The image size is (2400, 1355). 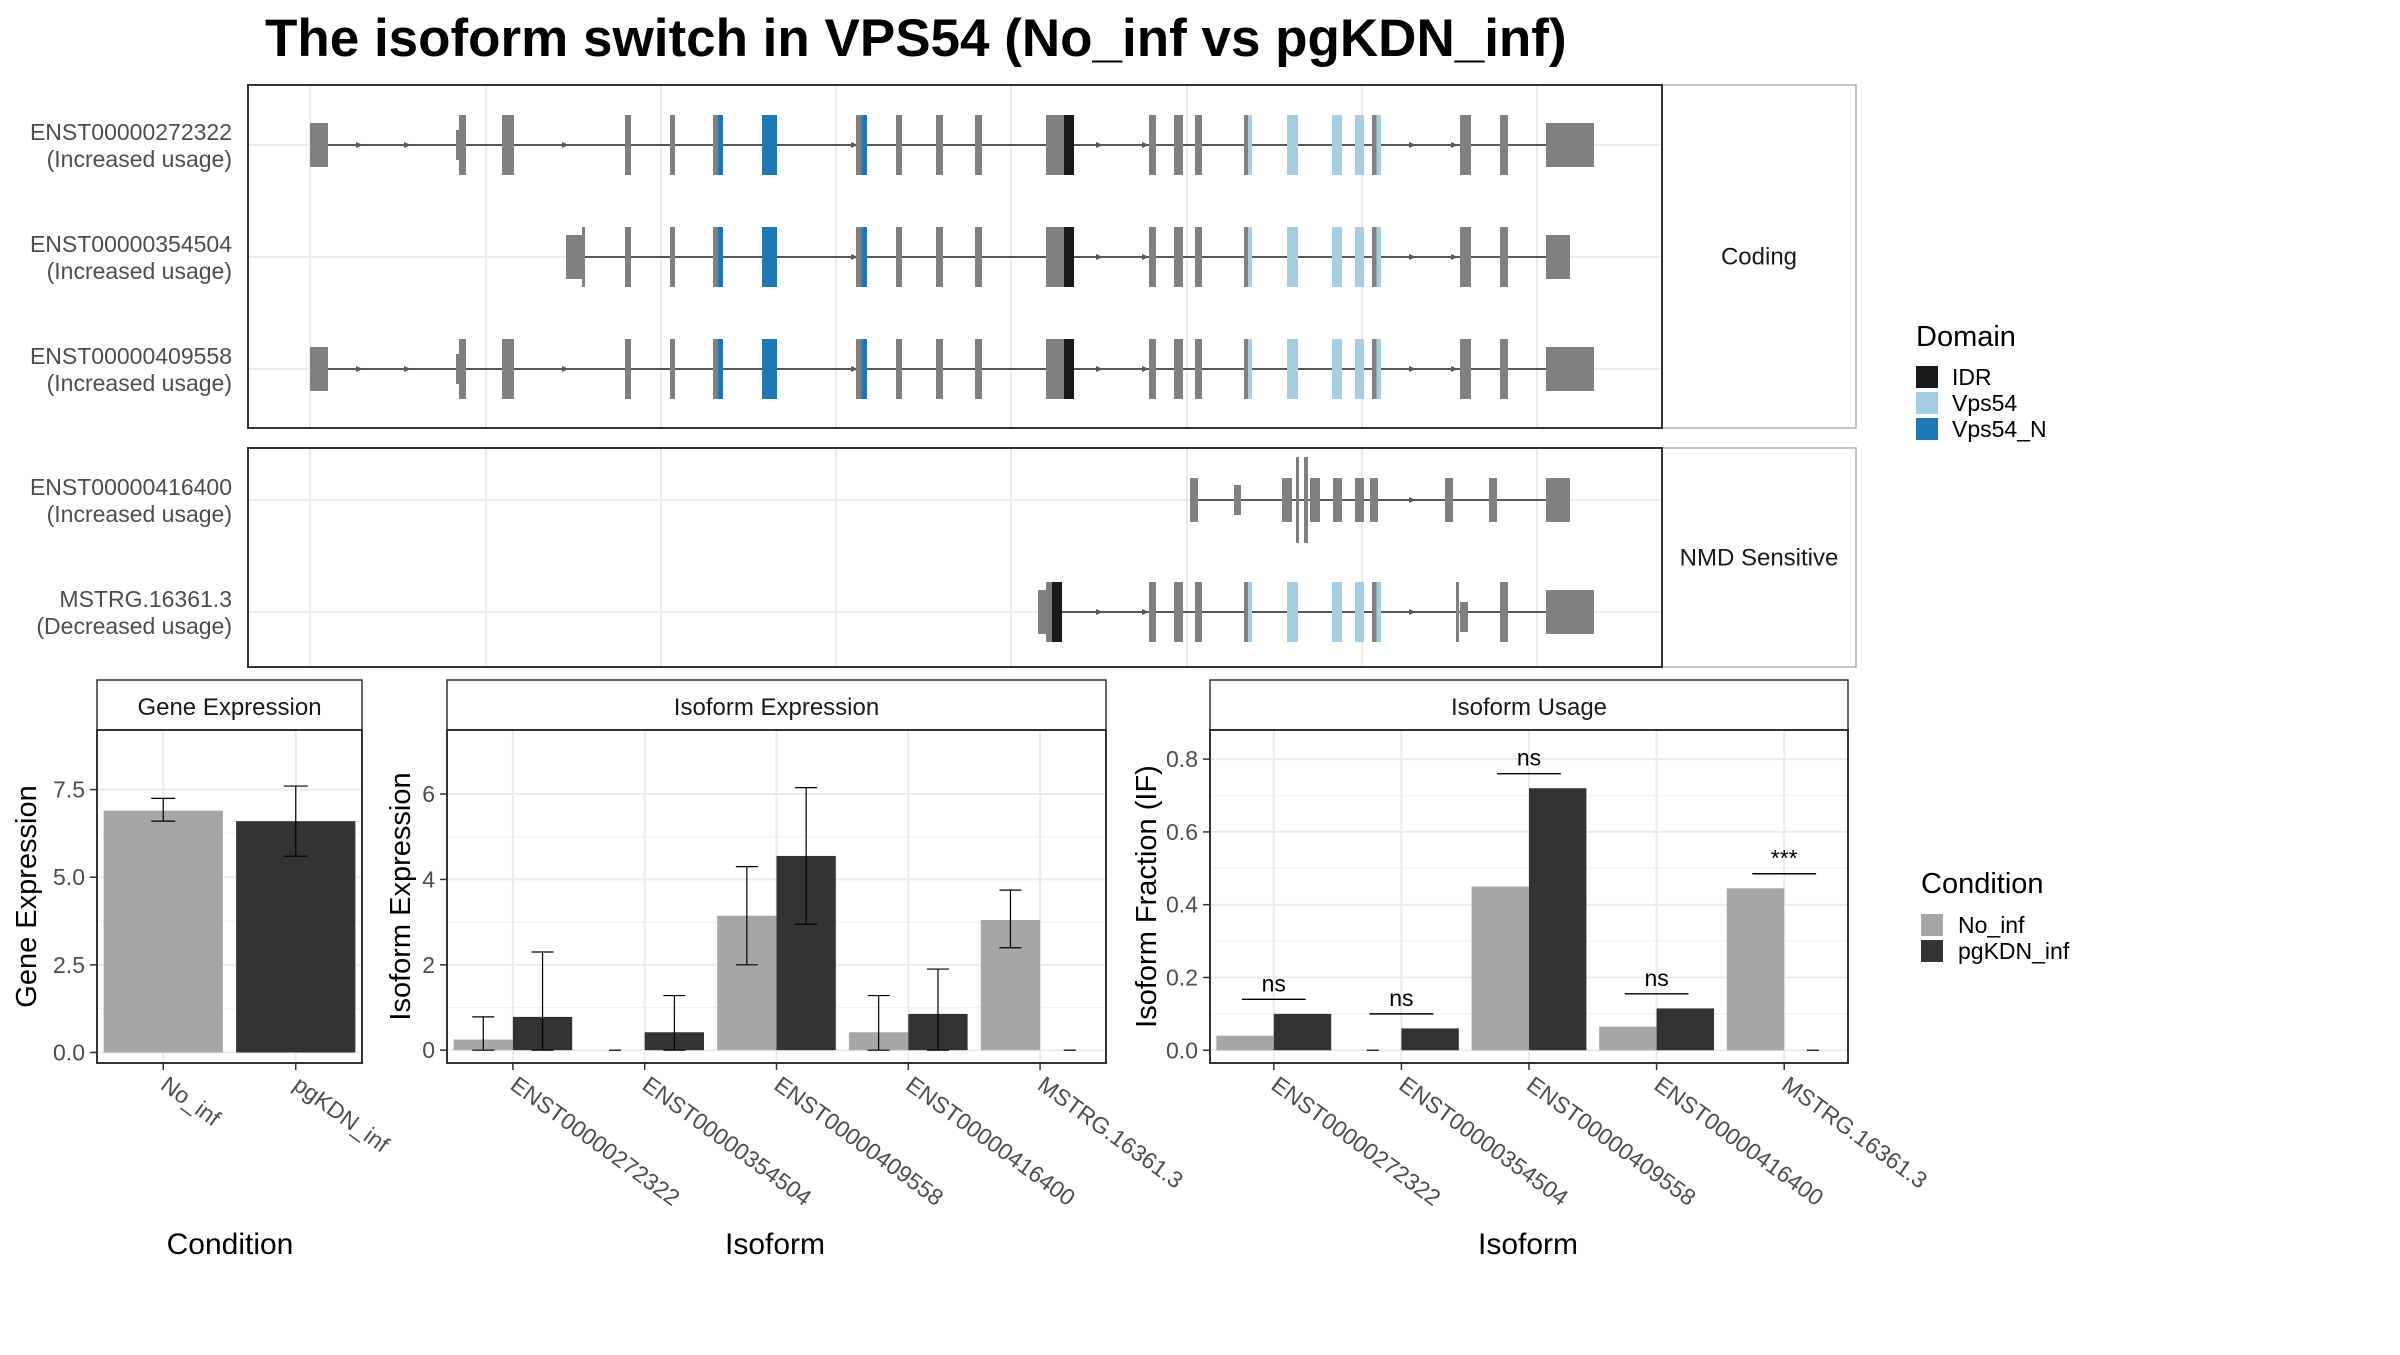 What do you see at coordinates (812, 369) in the screenshot?
I see `isoform-track: ENST00000409558(Increased usage)` at bounding box center [812, 369].